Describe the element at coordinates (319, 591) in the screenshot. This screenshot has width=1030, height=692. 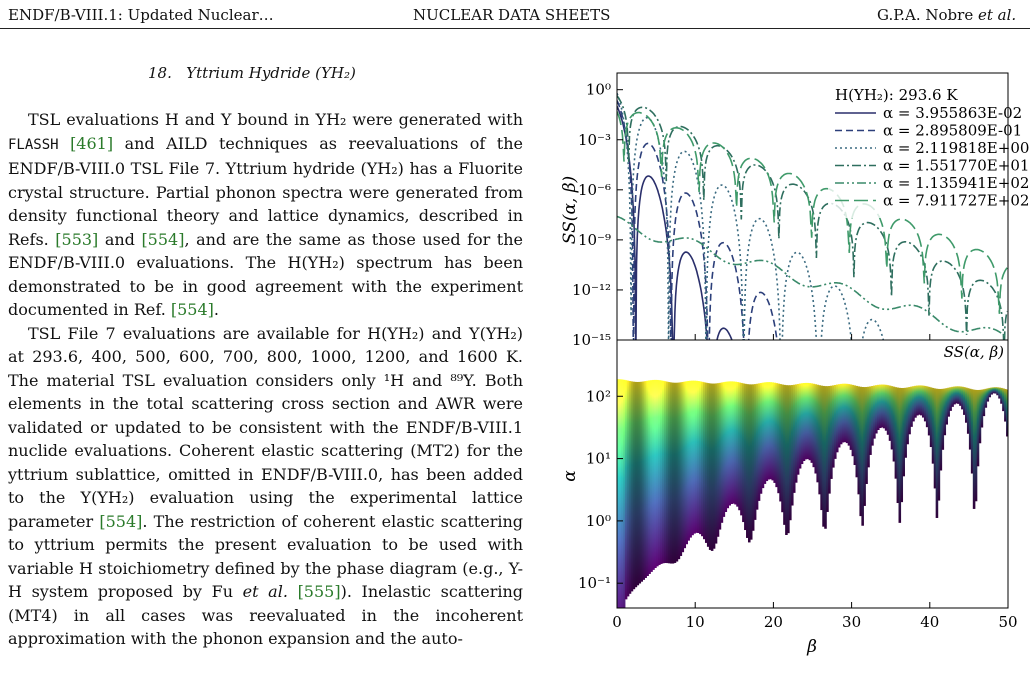
I see `ref-555: [555]` at that location.